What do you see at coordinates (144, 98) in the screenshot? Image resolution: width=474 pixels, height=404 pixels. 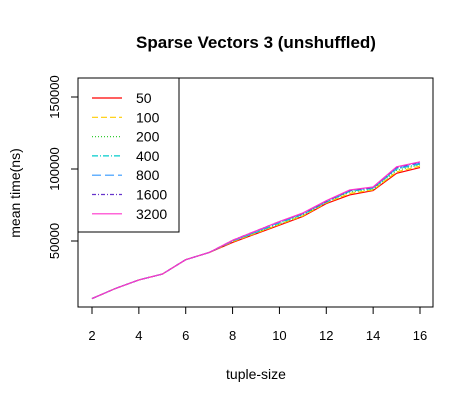 I see `legend-label-50: 50` at bounding box center [144, 98].